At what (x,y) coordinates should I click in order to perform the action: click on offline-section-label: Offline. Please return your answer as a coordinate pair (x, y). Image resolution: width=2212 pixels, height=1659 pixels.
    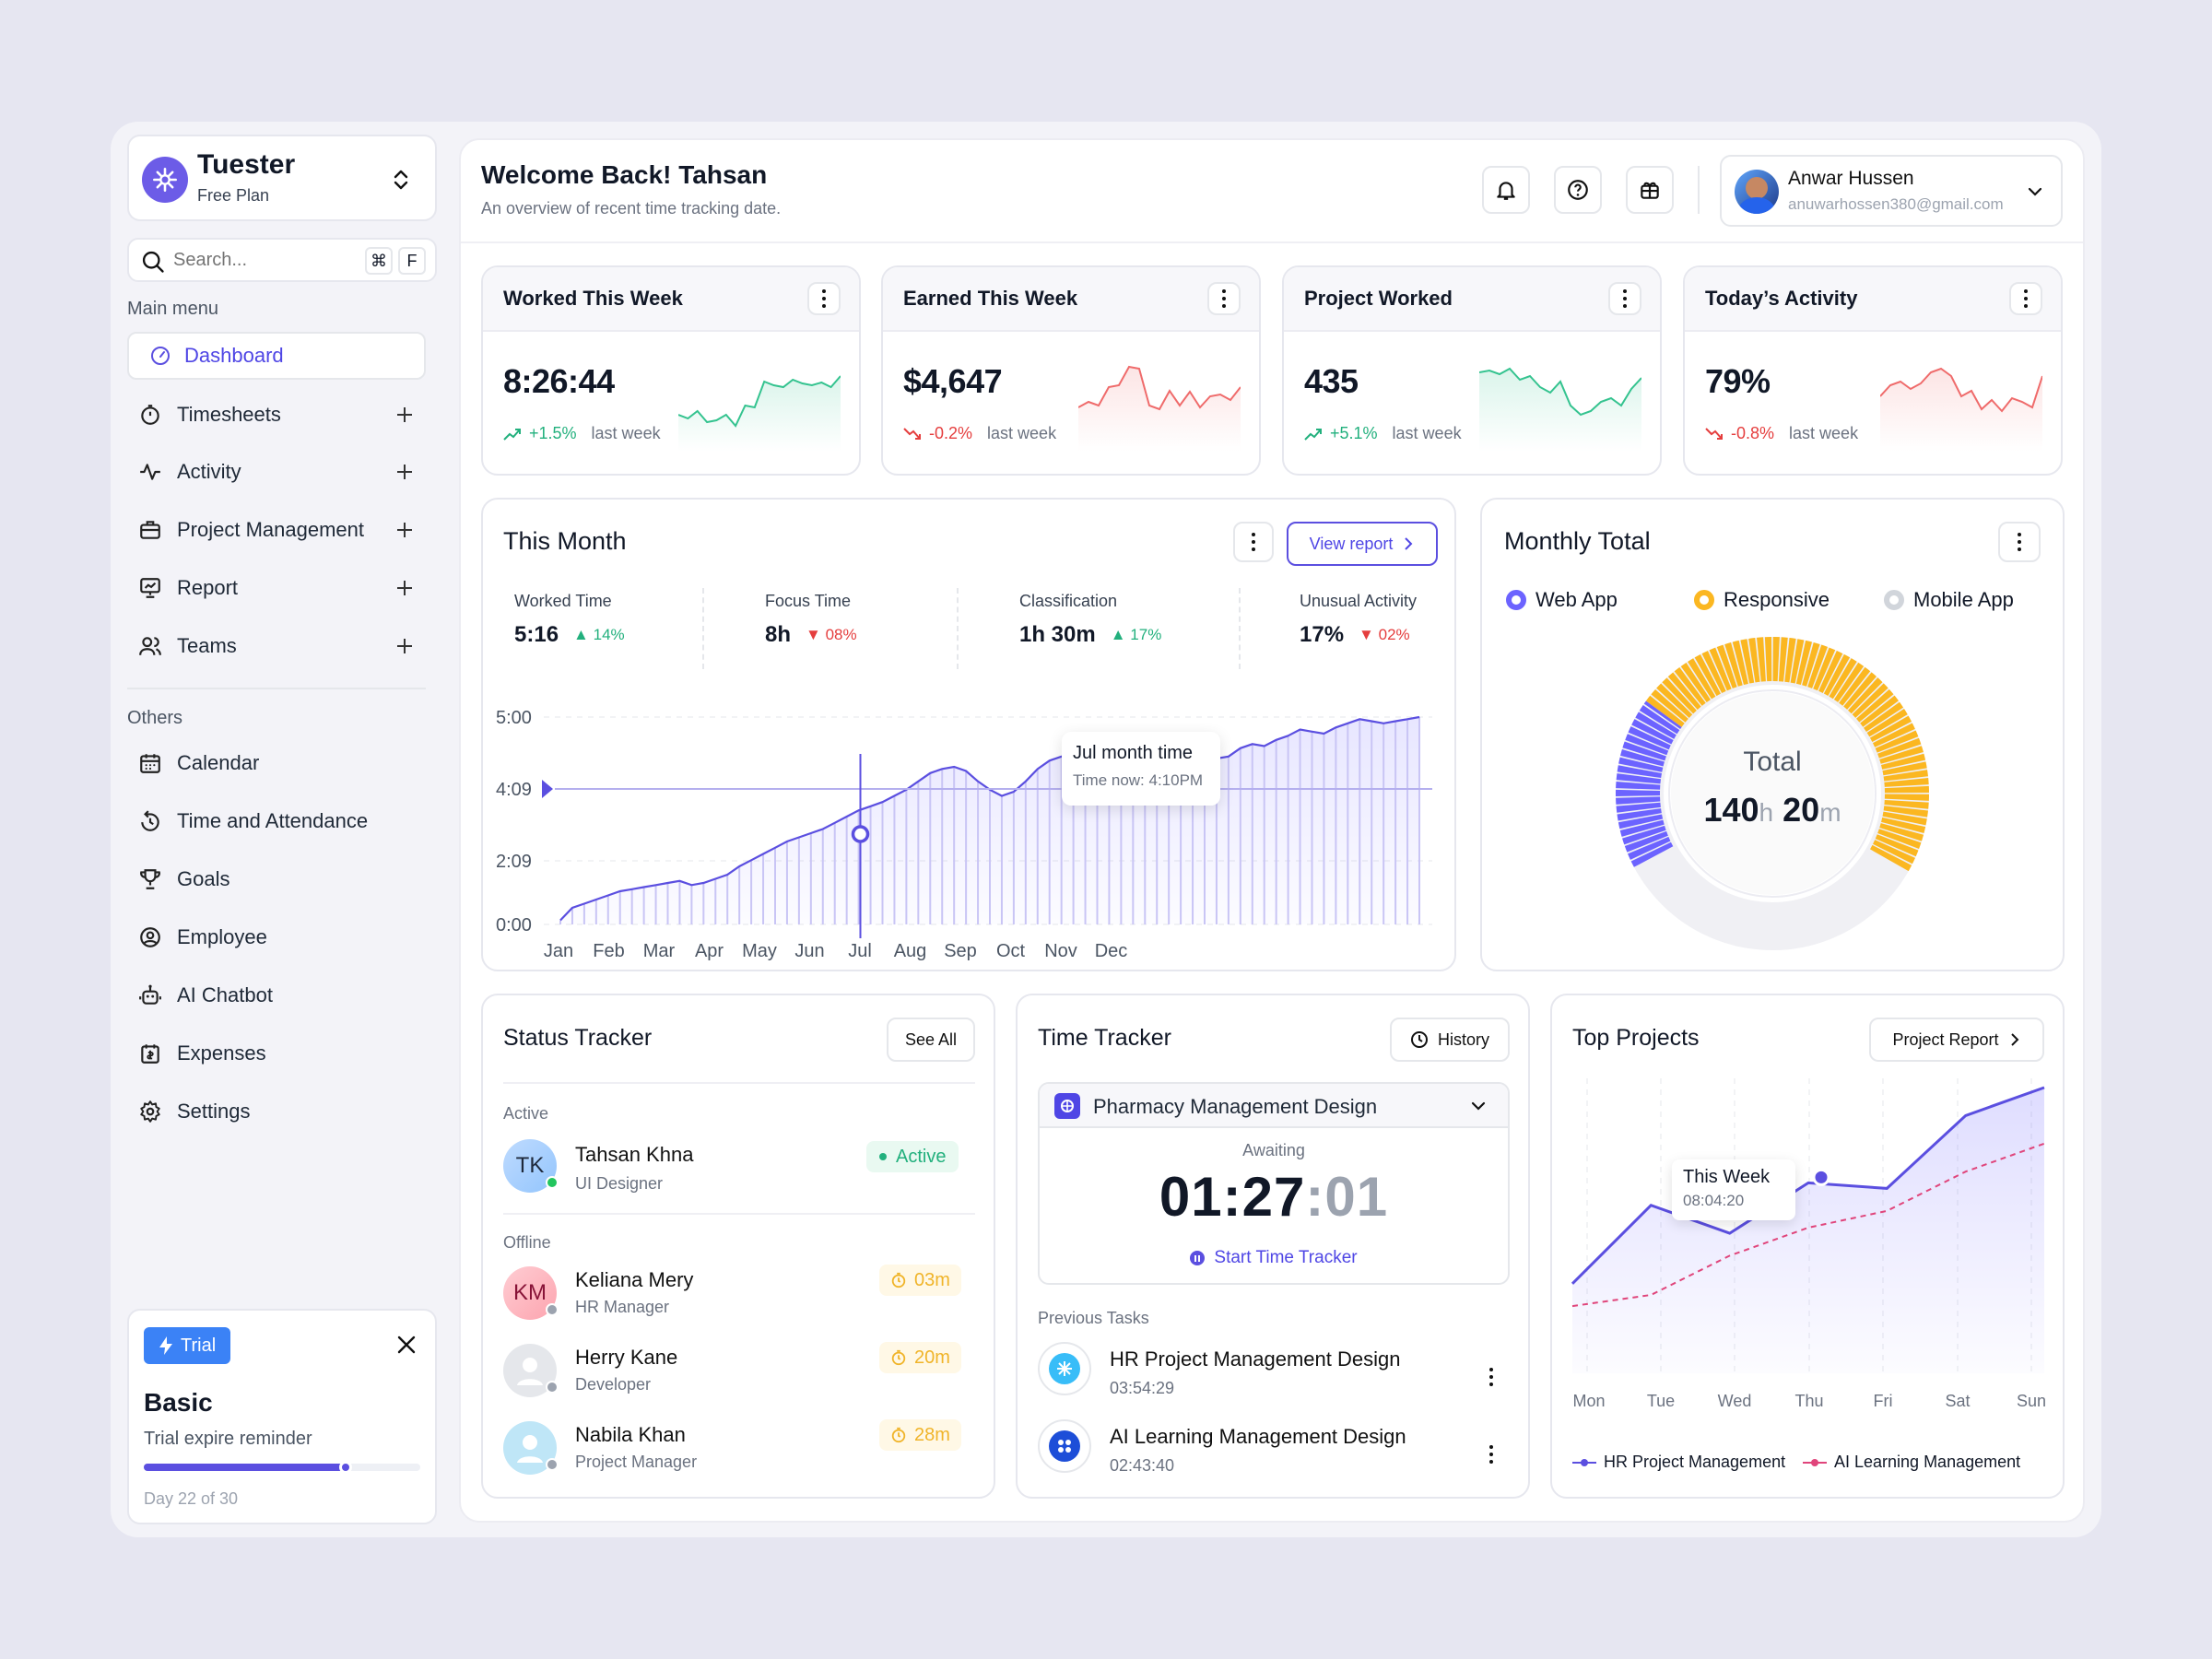
    Looking at the image, I should click on (527, 1242).